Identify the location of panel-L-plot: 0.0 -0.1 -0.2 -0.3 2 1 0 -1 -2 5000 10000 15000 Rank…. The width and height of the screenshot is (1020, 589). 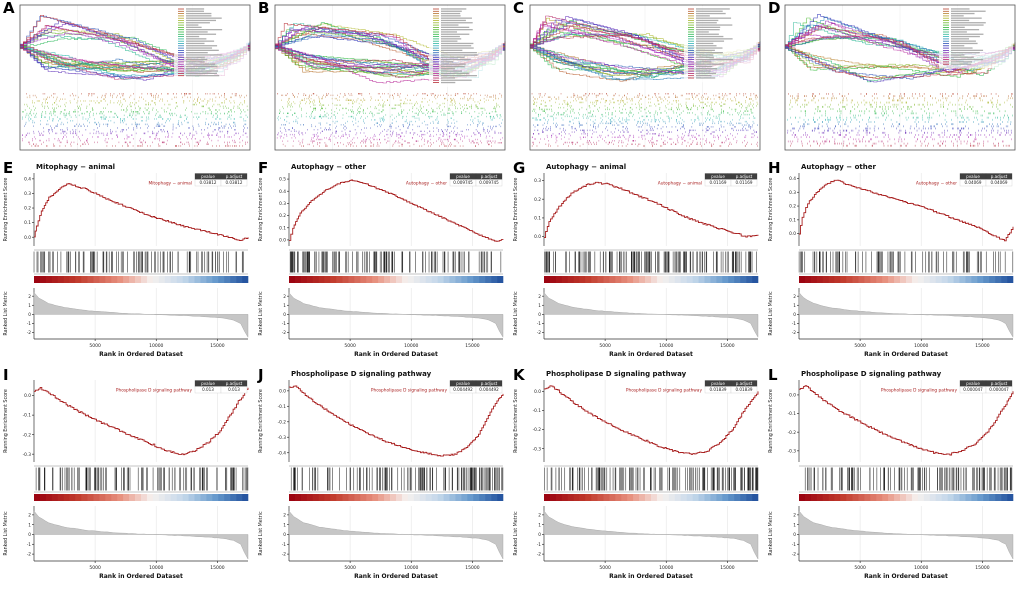
(892, 478).